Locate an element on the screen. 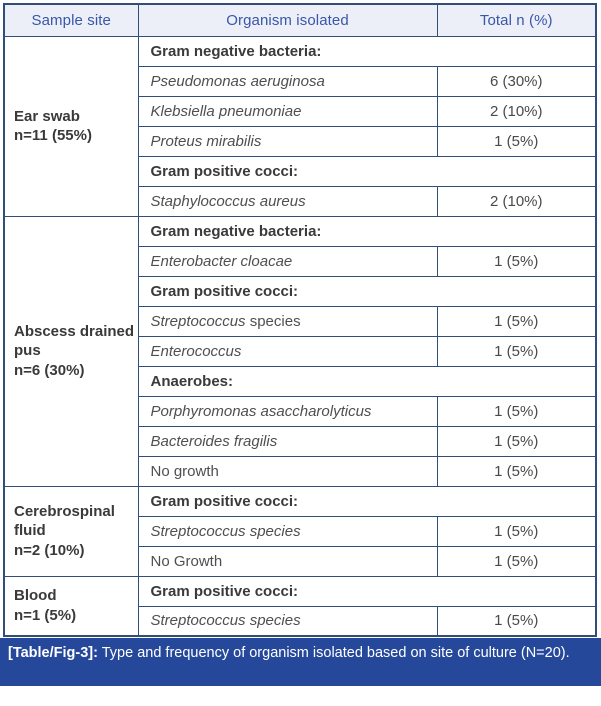 The width and height of the screenshot is (601, 706). site-name: Cerebrospinal fluid is located at coordinates (64, 521).